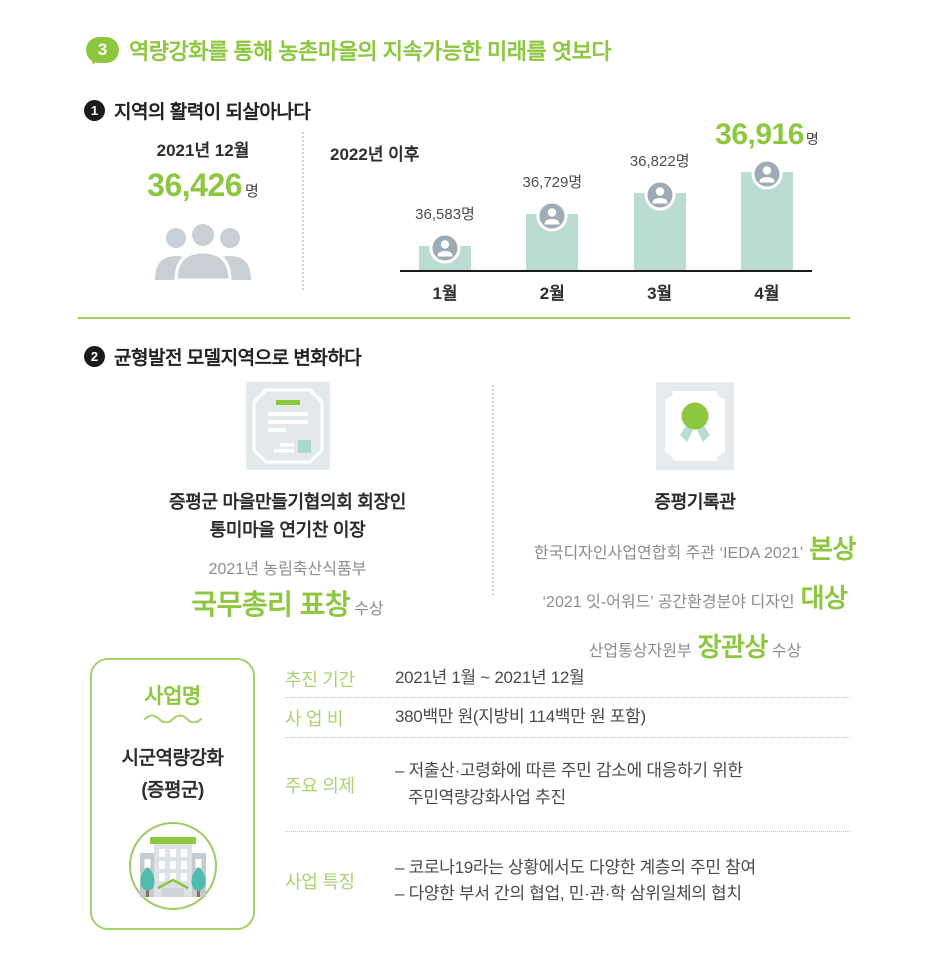 Image resolution: width=928 pixels, height=970 pixels. Describe the element at coordinates (320, 882) in the screenshot. I see `row-label: 사업 특징` at that location.